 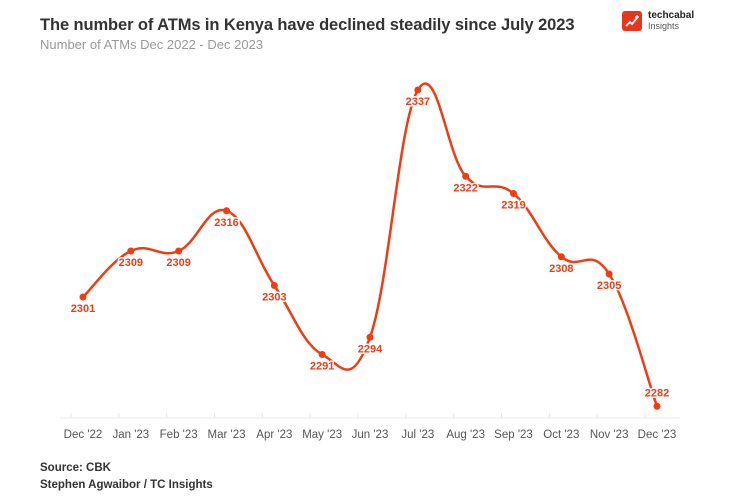 What do you see at coordinates (465, 188) in the screenshot?
I see `data-label: 2322` at bounding box center [465, 188].